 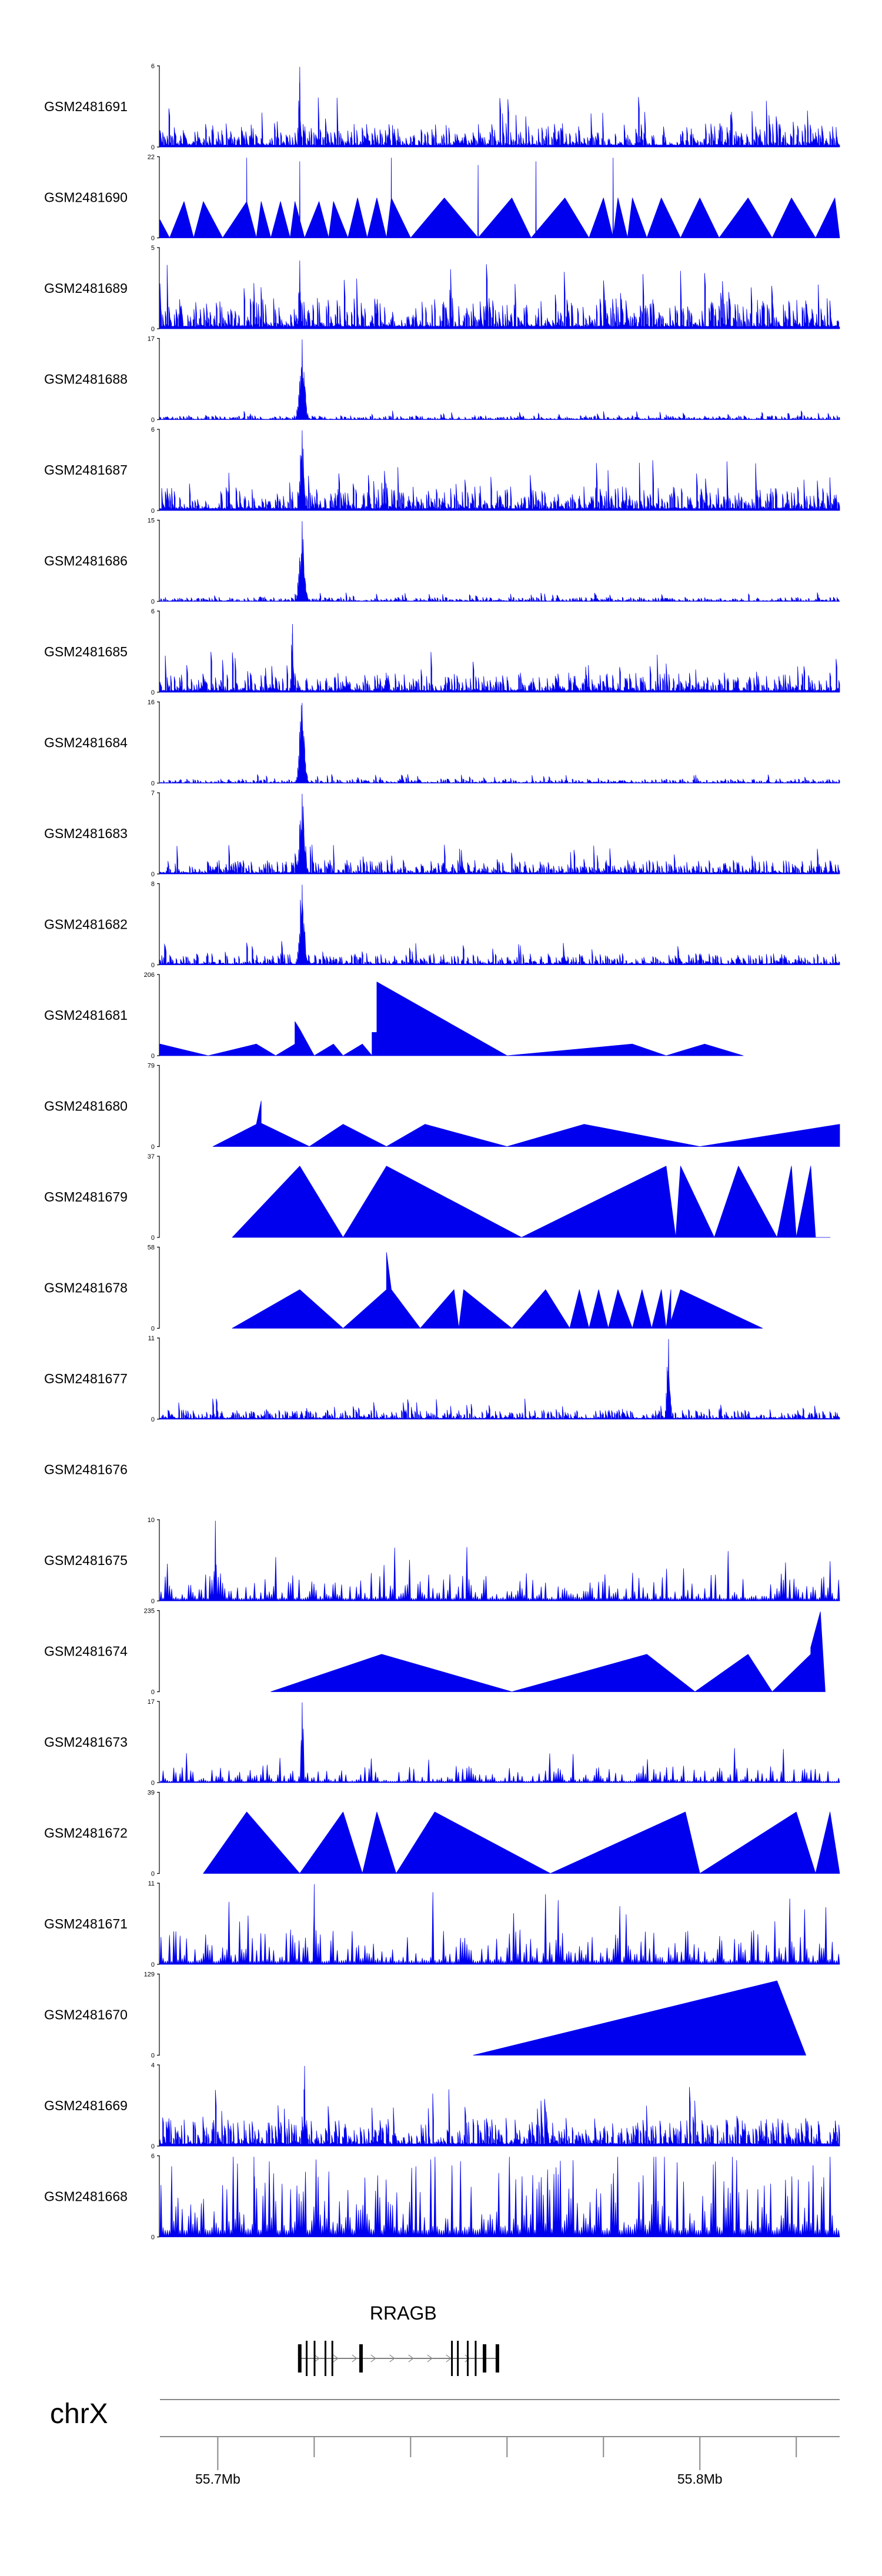 What do you see at coordinates (86, 288) in the screenshot?
I see `track-label: GSM2481689` at bounding box center [86, 288].